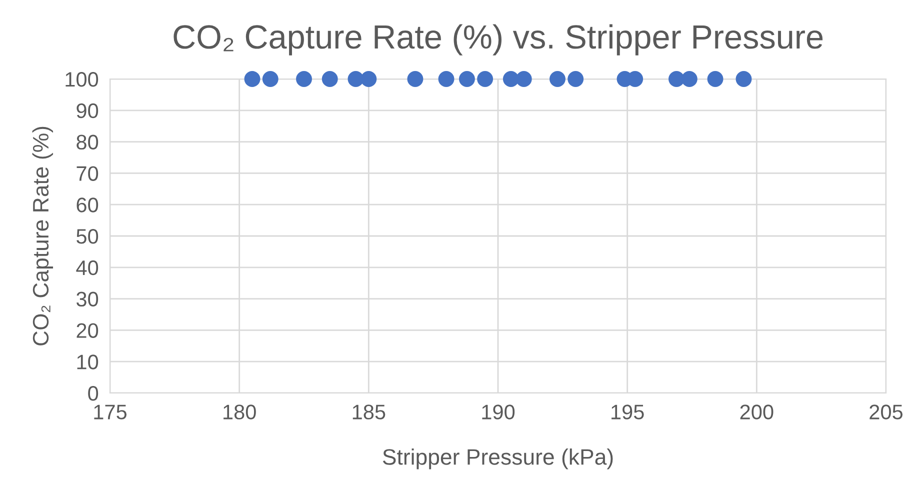 Image resolution: width=909 pixels, height=479 pixels. I want to click on x-tick-label: 180, so click(240, 412).